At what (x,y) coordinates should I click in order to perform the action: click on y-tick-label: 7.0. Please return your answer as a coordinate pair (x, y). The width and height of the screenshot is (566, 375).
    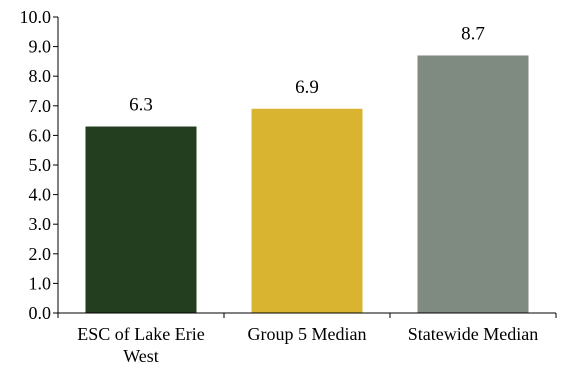
    Looking at the image, I should click on (40, 106).